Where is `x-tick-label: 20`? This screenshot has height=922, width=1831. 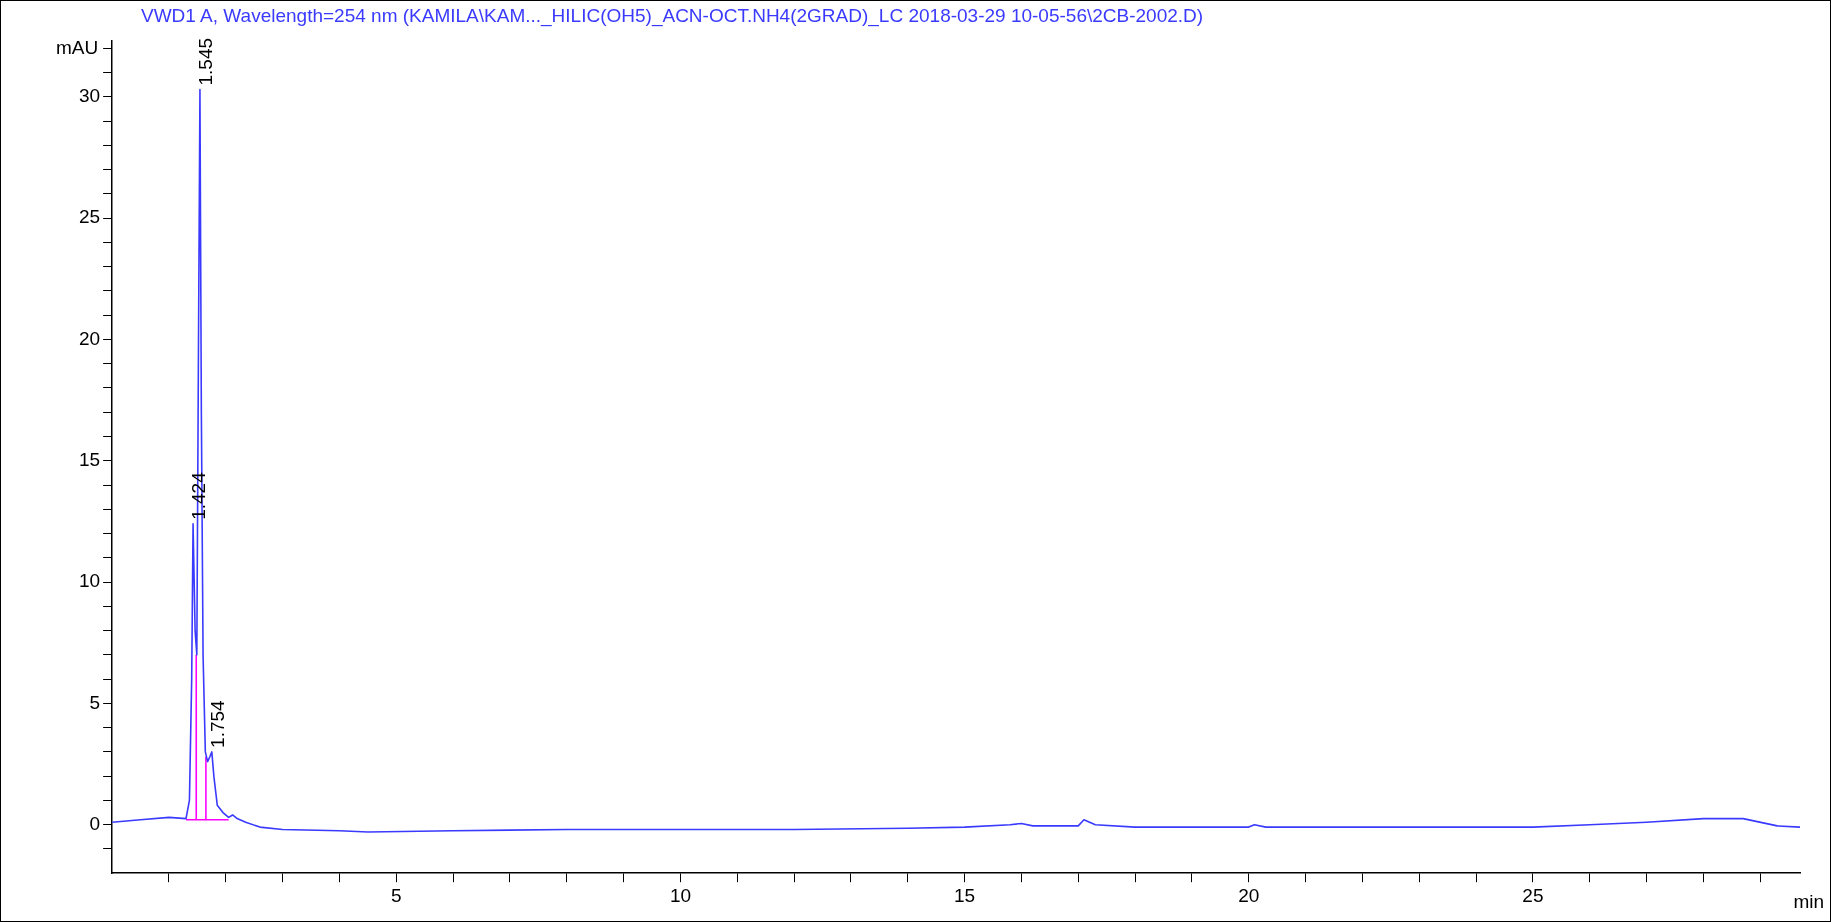
x-tick-label: 20 is located at coordinates (1249, 895).